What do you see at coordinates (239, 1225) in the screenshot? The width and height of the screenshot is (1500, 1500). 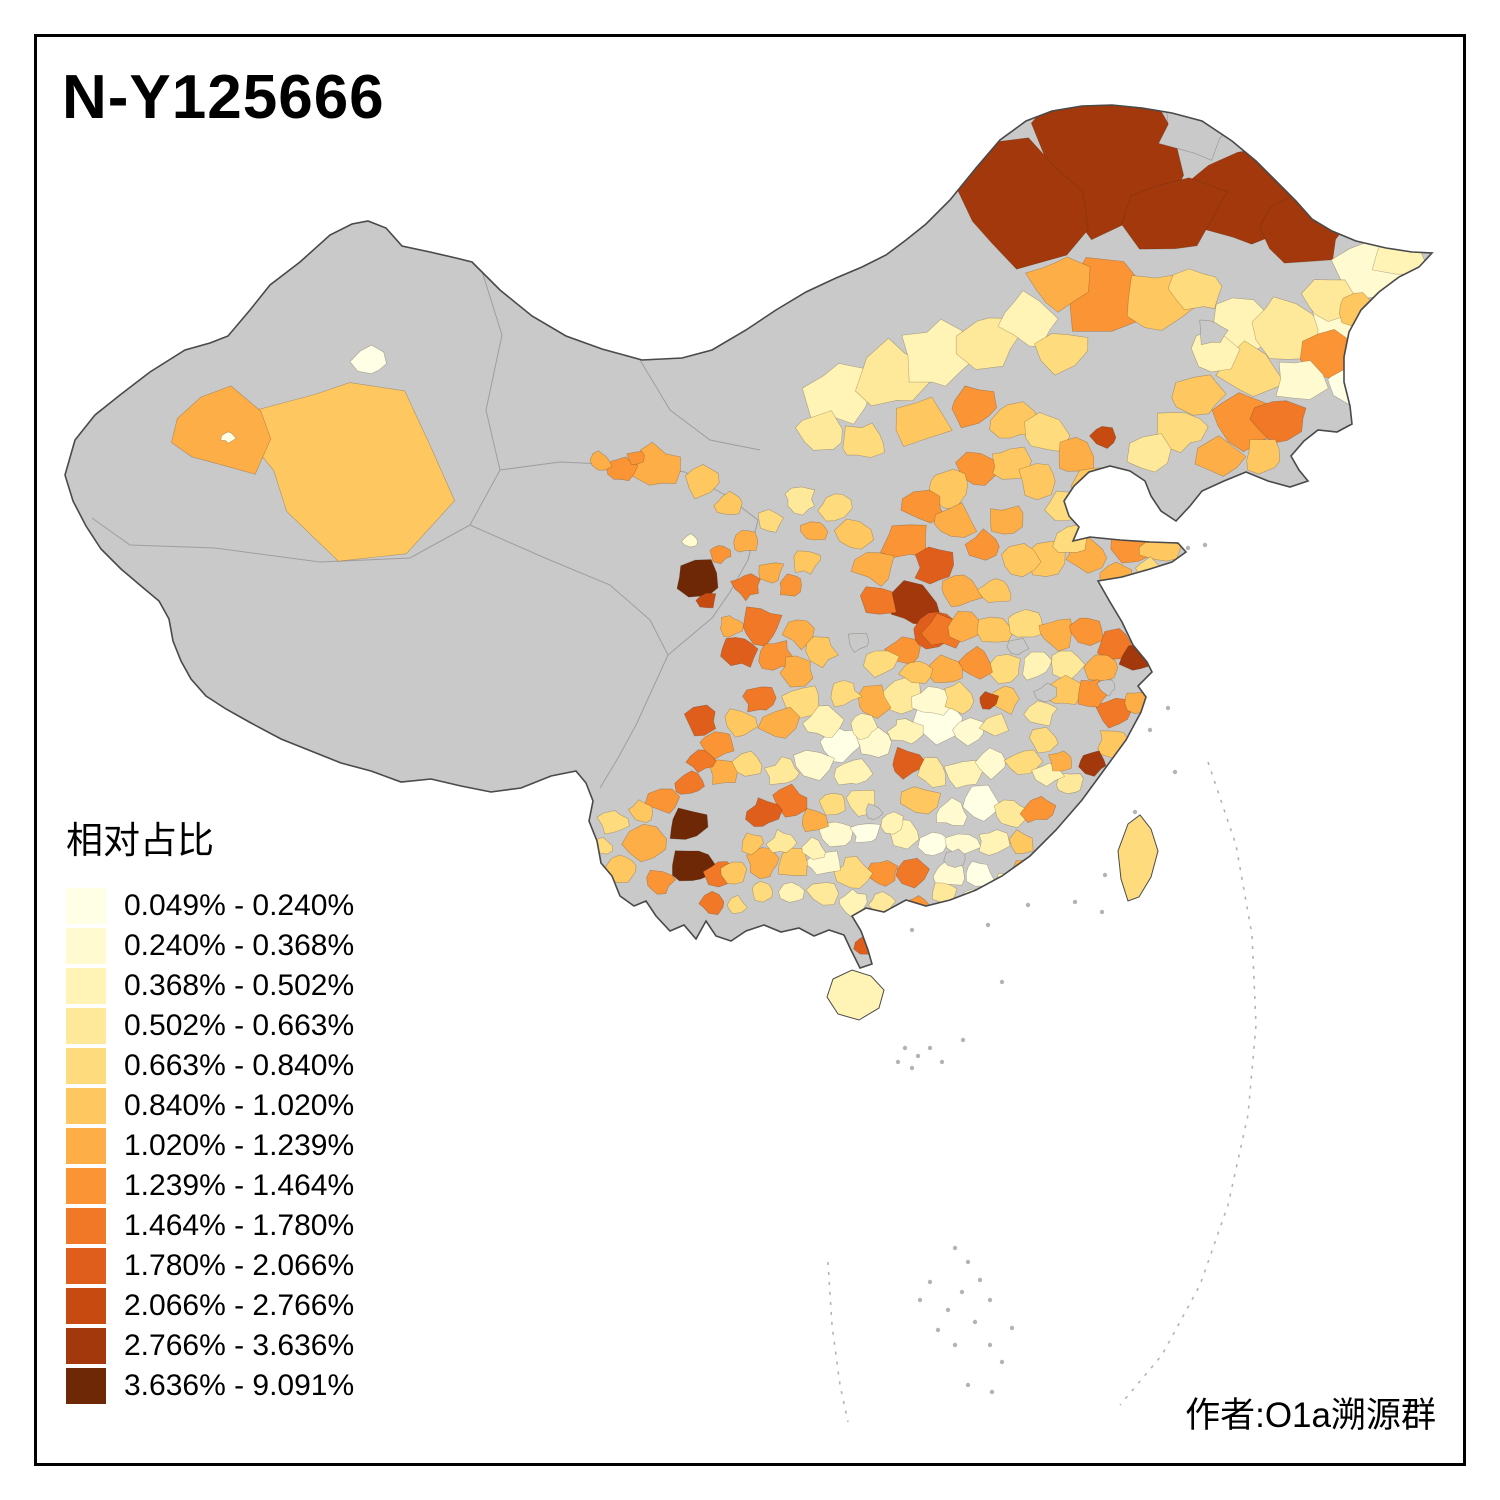 I see `legend-label: 1.464% - 1.780%` at bounding box center [239, 1225].